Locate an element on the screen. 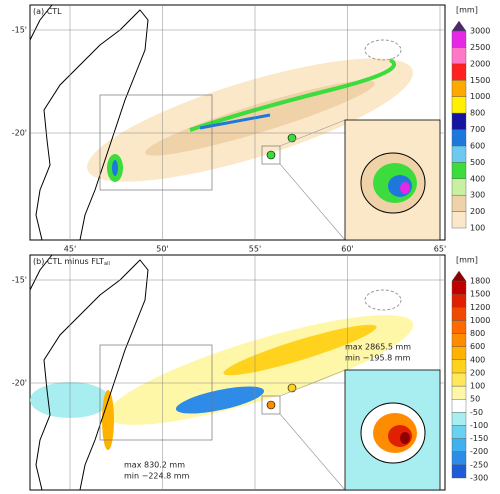 This screenshot has width=500, height=494. annotation: max 830.2 mm is located at coordinates (154, 465).